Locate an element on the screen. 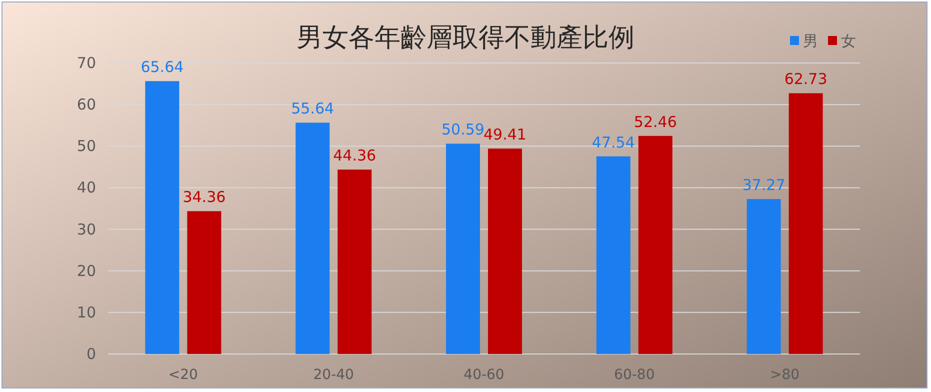 The width and height of the screenshot is (931, 392). y-tick-label: 30 is located at coordinates (86, 229).